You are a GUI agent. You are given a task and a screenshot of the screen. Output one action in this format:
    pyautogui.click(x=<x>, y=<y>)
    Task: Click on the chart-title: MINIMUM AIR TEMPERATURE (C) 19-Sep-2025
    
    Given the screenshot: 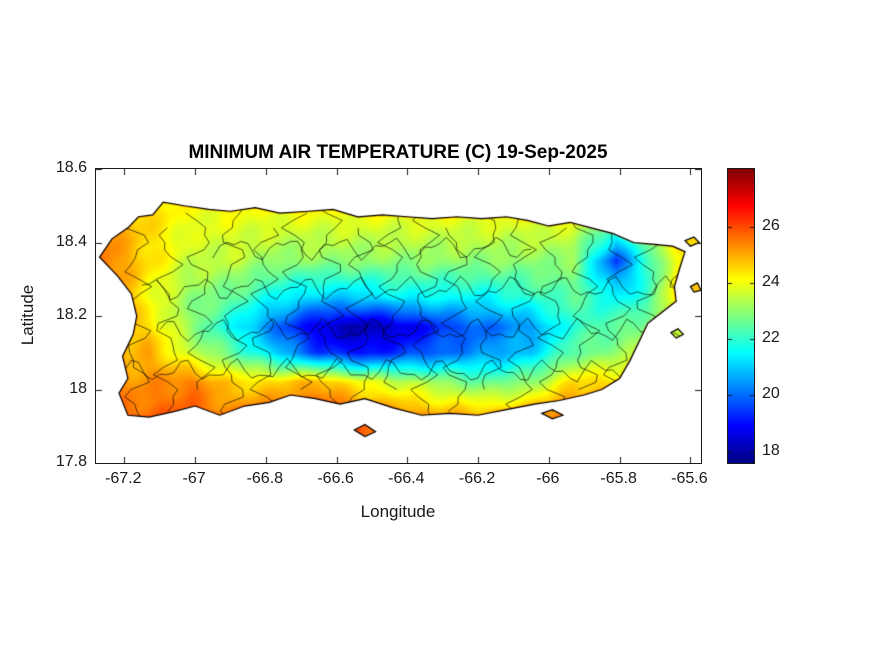 What is the action you would take?
    pyautogui.click(x=398, y=152)
    